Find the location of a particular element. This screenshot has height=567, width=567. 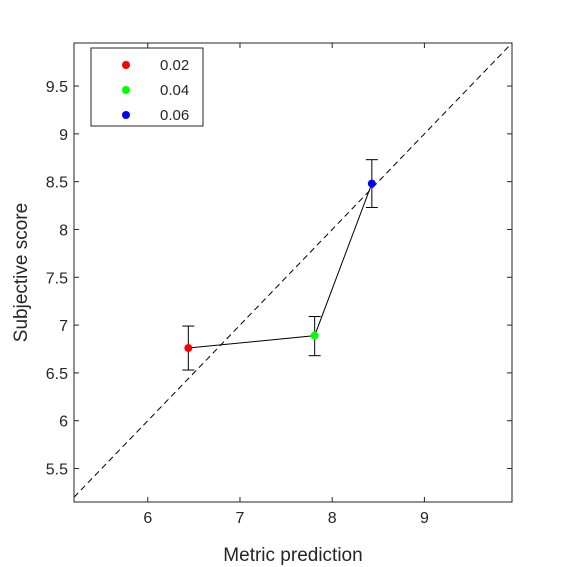

legend-label: 0.02 is located at coordinates (174, 65).